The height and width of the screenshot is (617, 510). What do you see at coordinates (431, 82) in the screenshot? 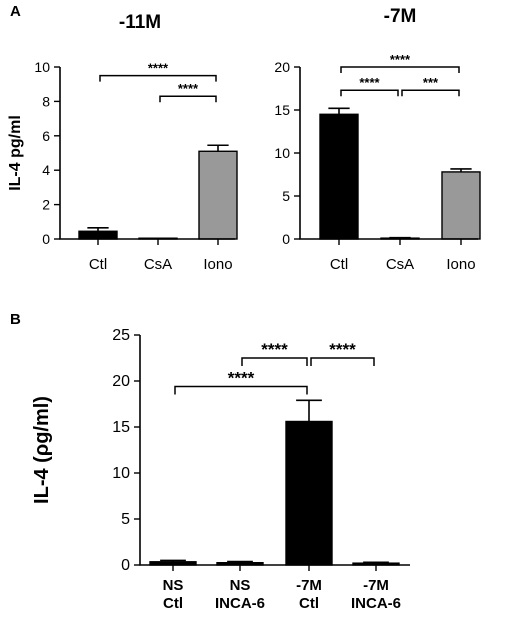
I see `significance-label: ***` at bounding box center [431, 82].